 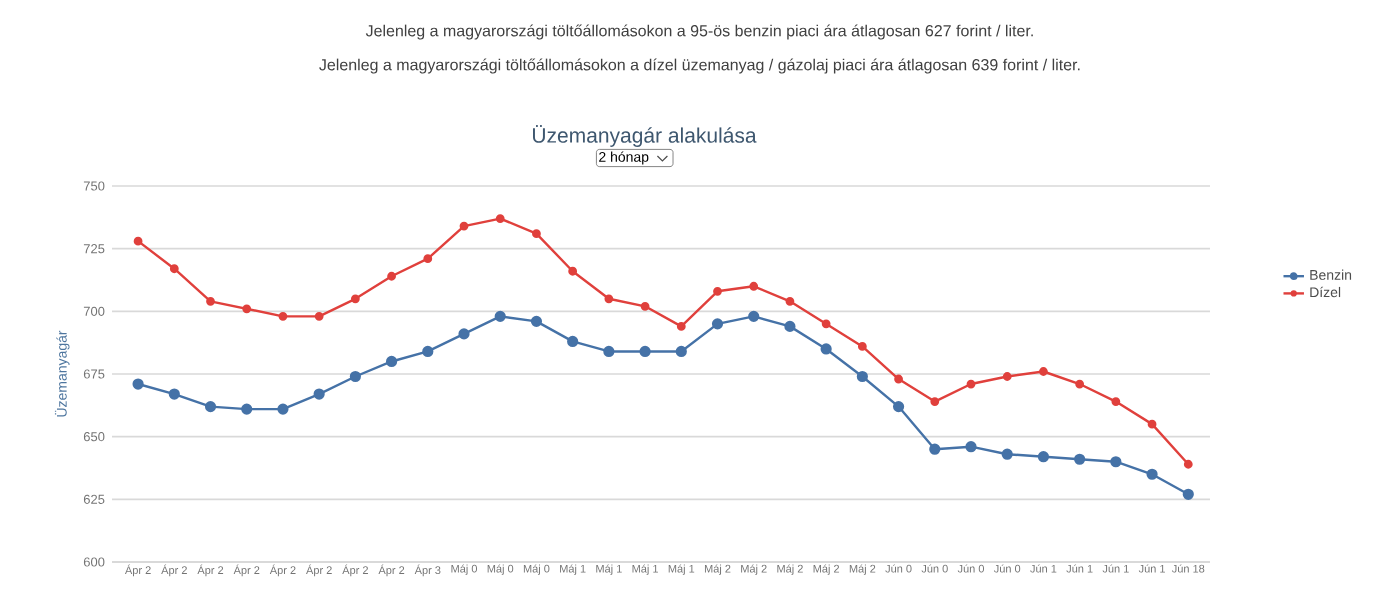 I want to click on text: Jelenleg a magyarországi töltőállomásokon a 95-ös benzin piaci ára átlagosan 627 forint / liter., so click(x=699, y=32).